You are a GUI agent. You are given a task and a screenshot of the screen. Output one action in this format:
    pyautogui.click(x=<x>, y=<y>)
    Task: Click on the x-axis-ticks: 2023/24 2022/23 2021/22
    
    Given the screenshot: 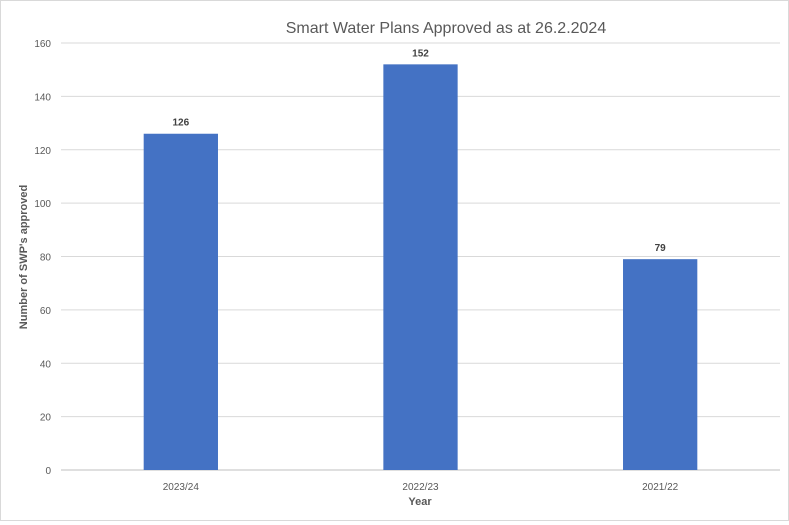 What is the action you would take?
    pyautogui.click(x=421, y=487)
    